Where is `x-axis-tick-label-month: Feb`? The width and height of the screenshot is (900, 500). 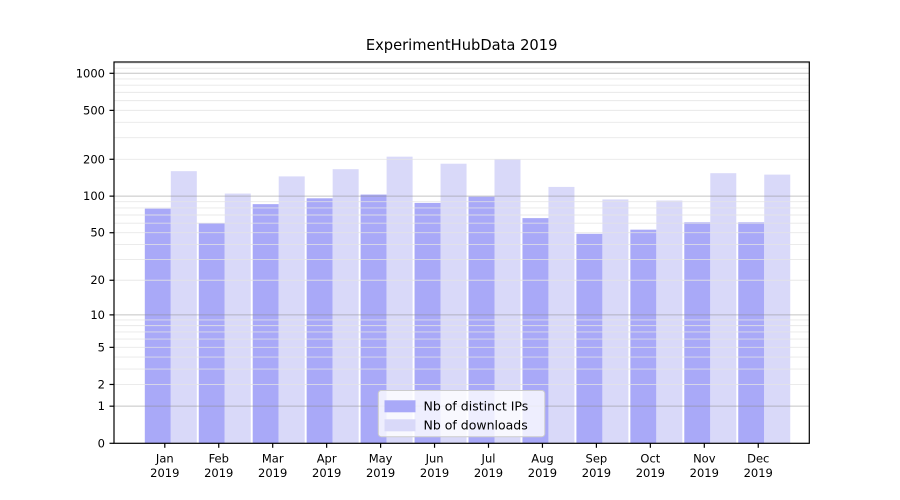
x-axis-tick-label-month: Feb is located at coordinates (219, 458).